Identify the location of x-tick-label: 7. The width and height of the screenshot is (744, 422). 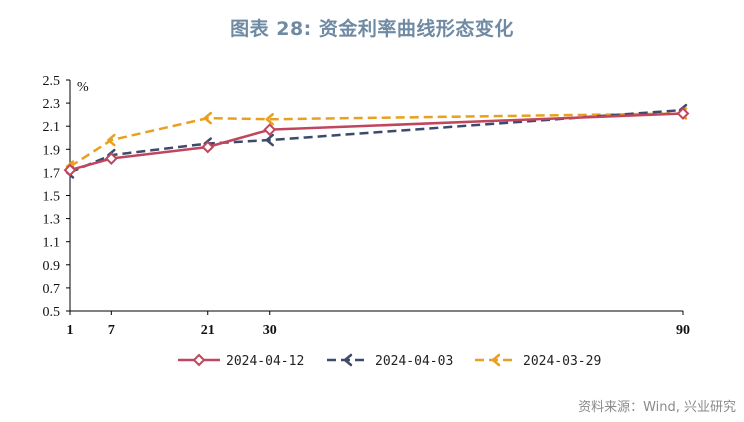
(111, 330).